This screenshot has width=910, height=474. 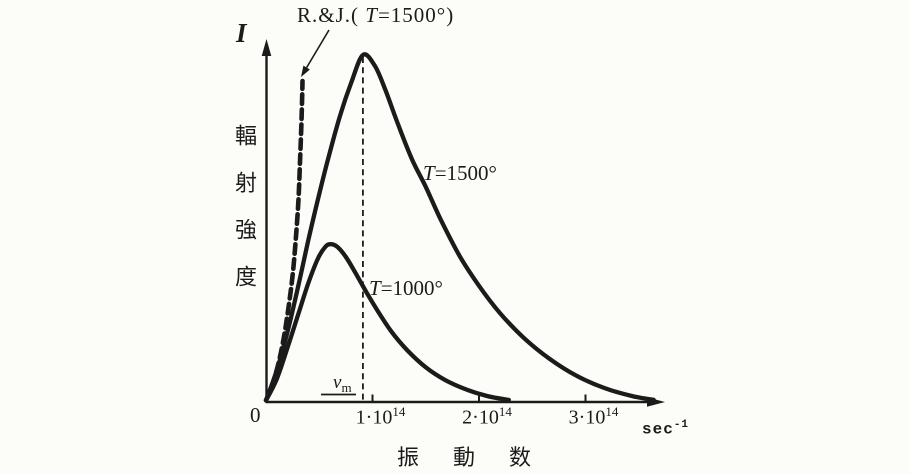 What do you see at coordinates (375, 288) in the screenshot?
I see `curve-label-t1000-var: T` at bounding box center [375, 288].